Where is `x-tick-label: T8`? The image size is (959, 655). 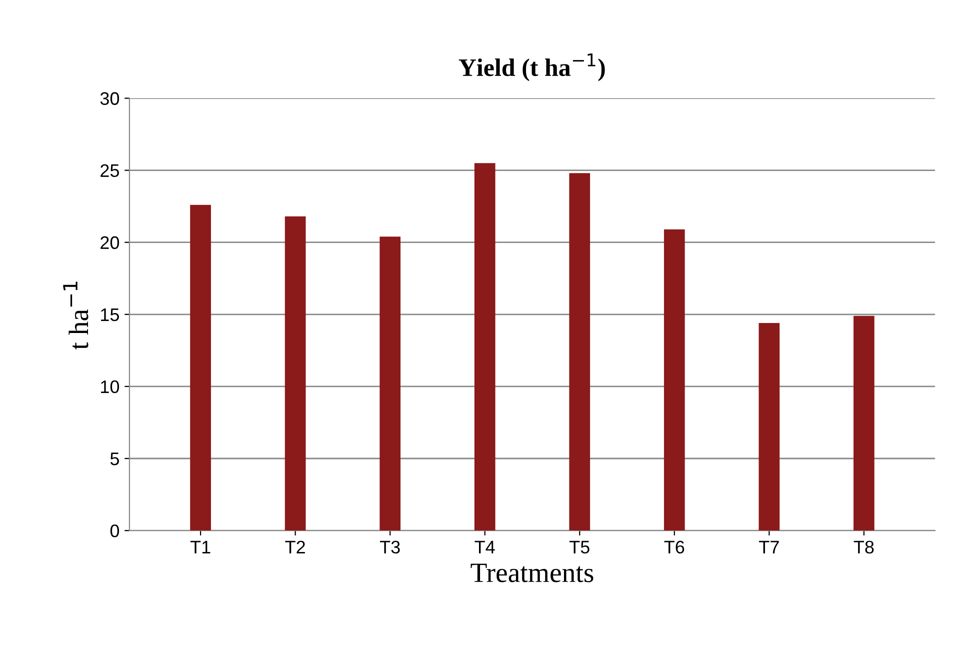 x-tick-label: T8 is located at coordinates (864, 547).